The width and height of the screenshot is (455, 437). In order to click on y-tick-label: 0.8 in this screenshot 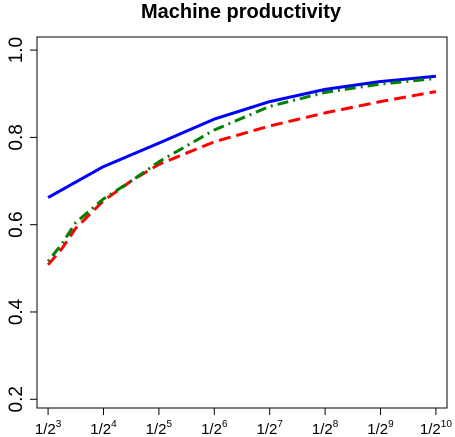, I will do `click(16, 137)`.